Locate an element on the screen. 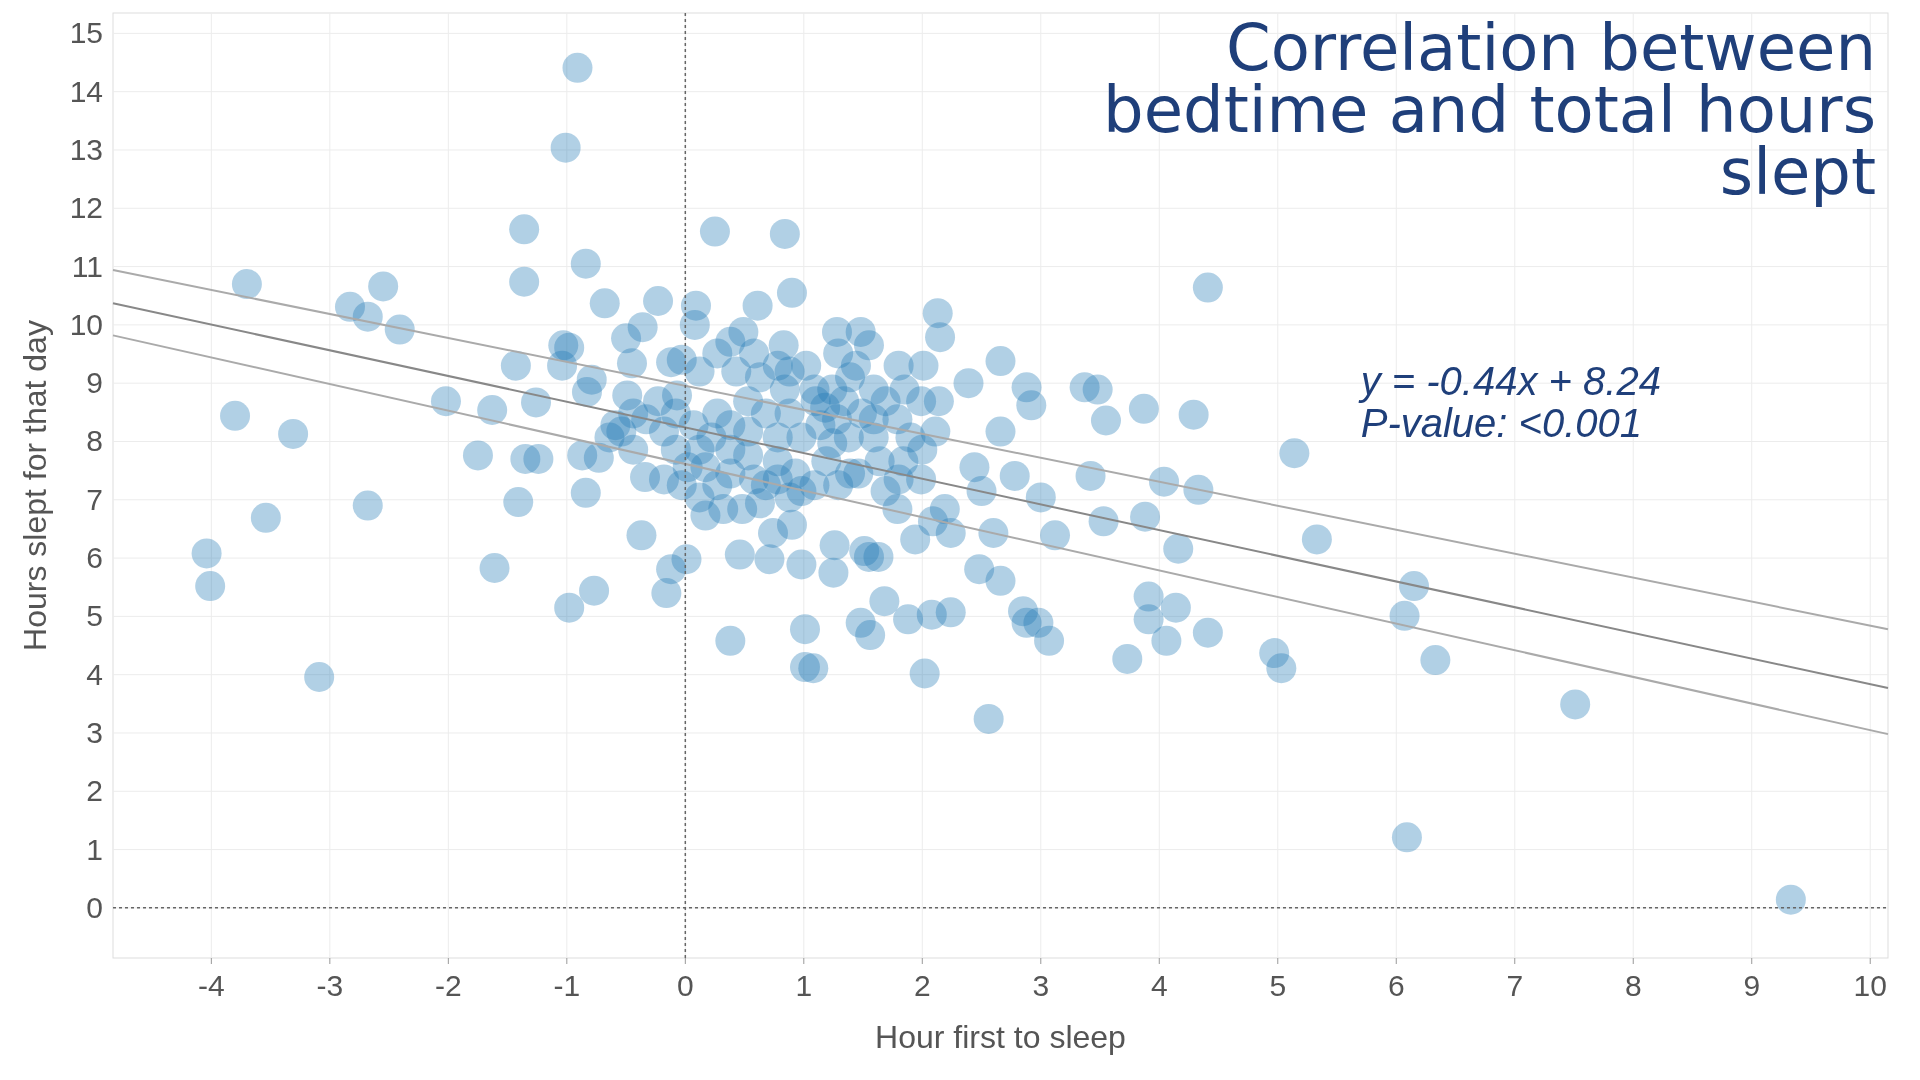 This screenshot has width=1920, height=1080. y-tick-label: 14 is located at coordinates (86, 91).